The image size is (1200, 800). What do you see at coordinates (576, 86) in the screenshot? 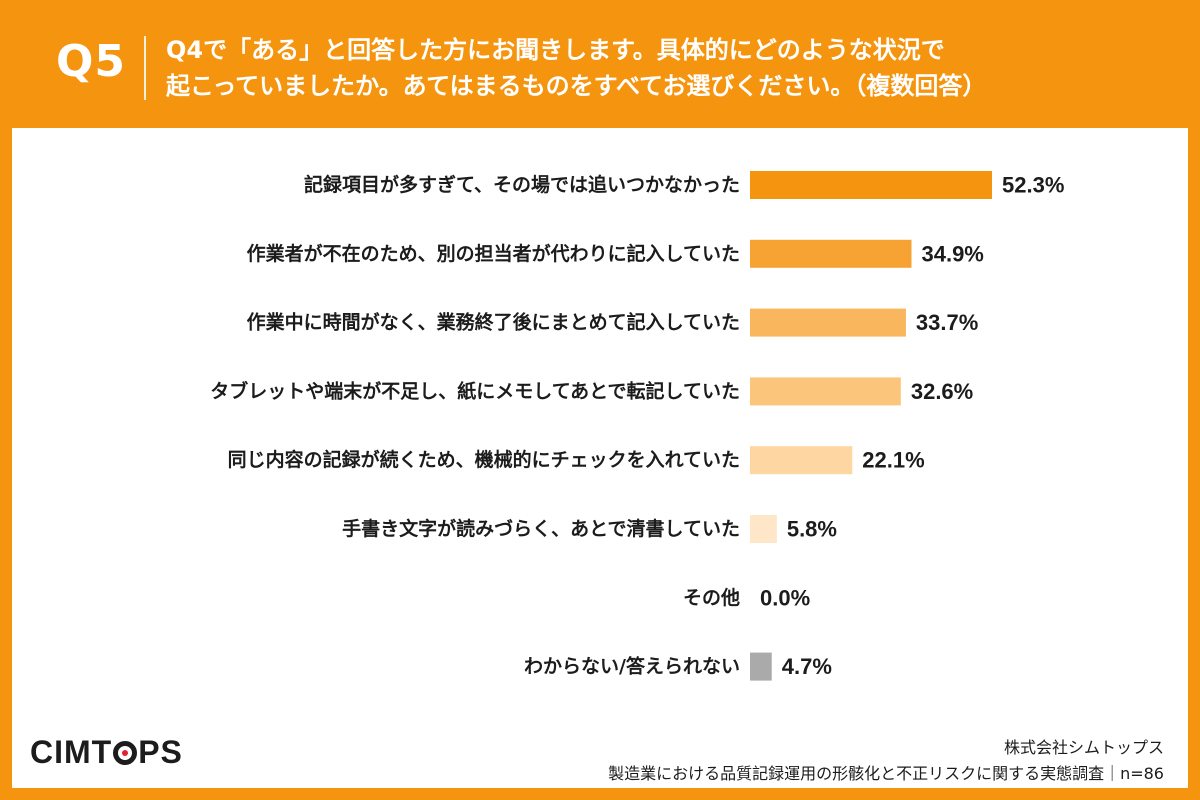
I see `question-line-2: 起こっていましたか。あてはまるものをすべてお選びください。（複数回答）` at bounding box center [576, 86].